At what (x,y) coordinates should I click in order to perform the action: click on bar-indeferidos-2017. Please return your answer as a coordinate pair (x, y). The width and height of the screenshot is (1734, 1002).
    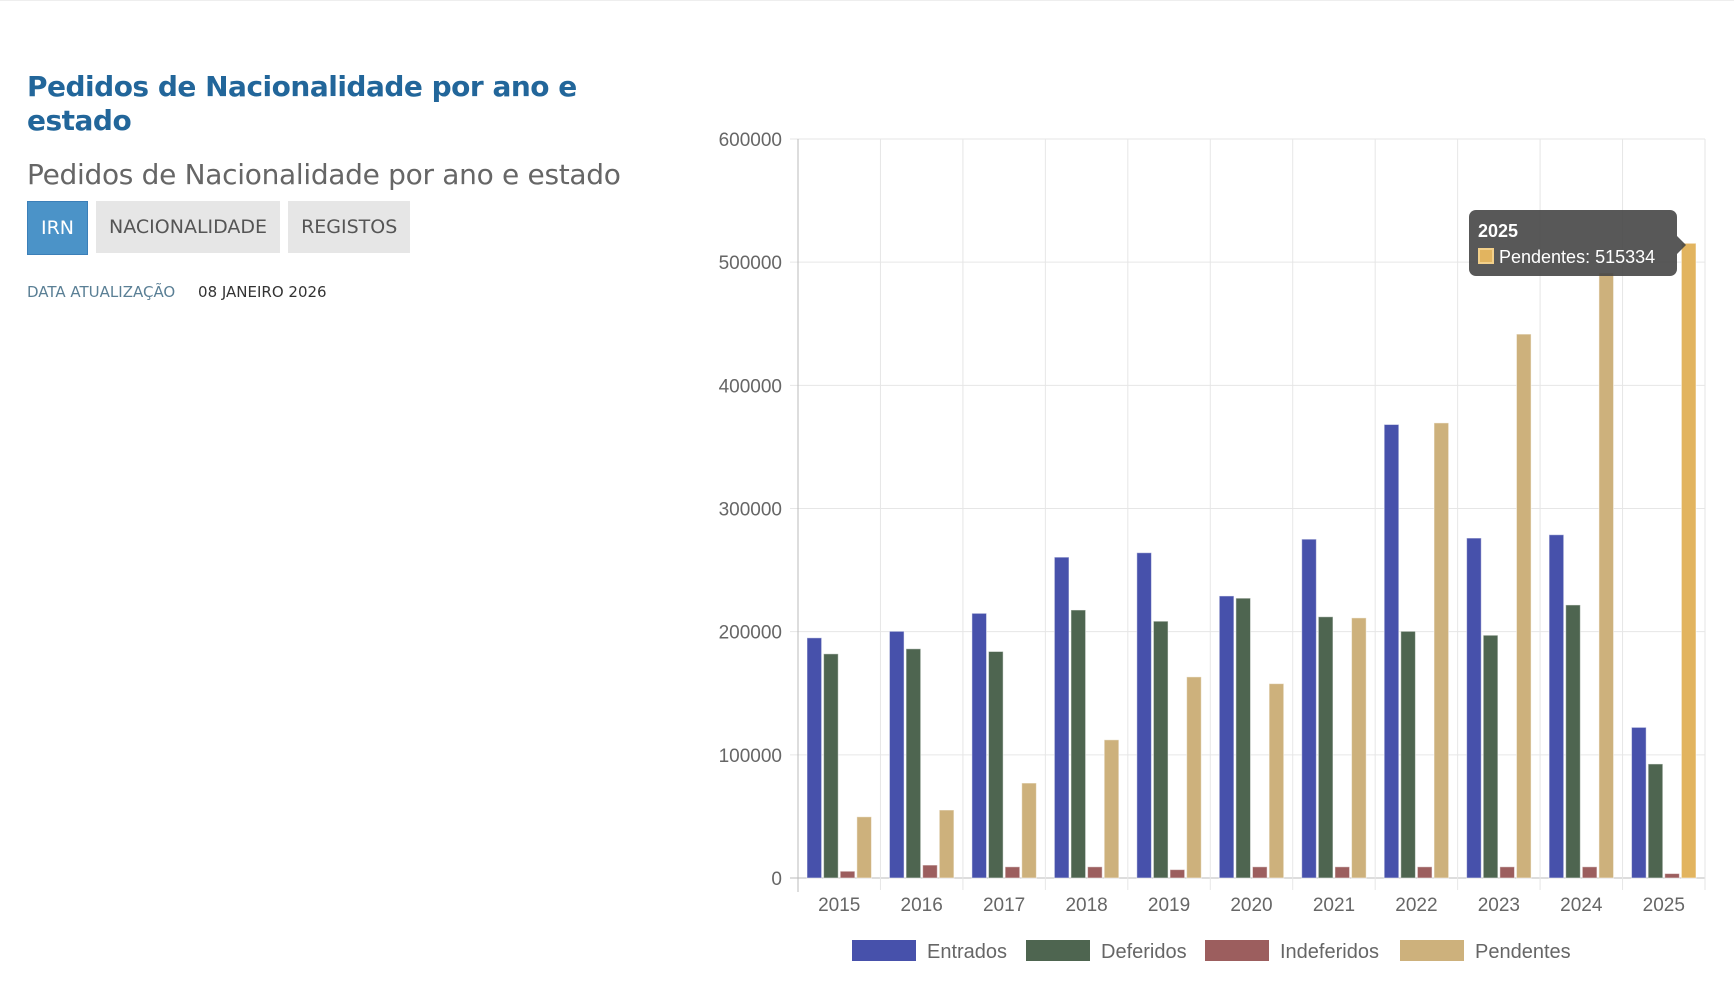
    Looking at the image, I should click on (1012, 872).